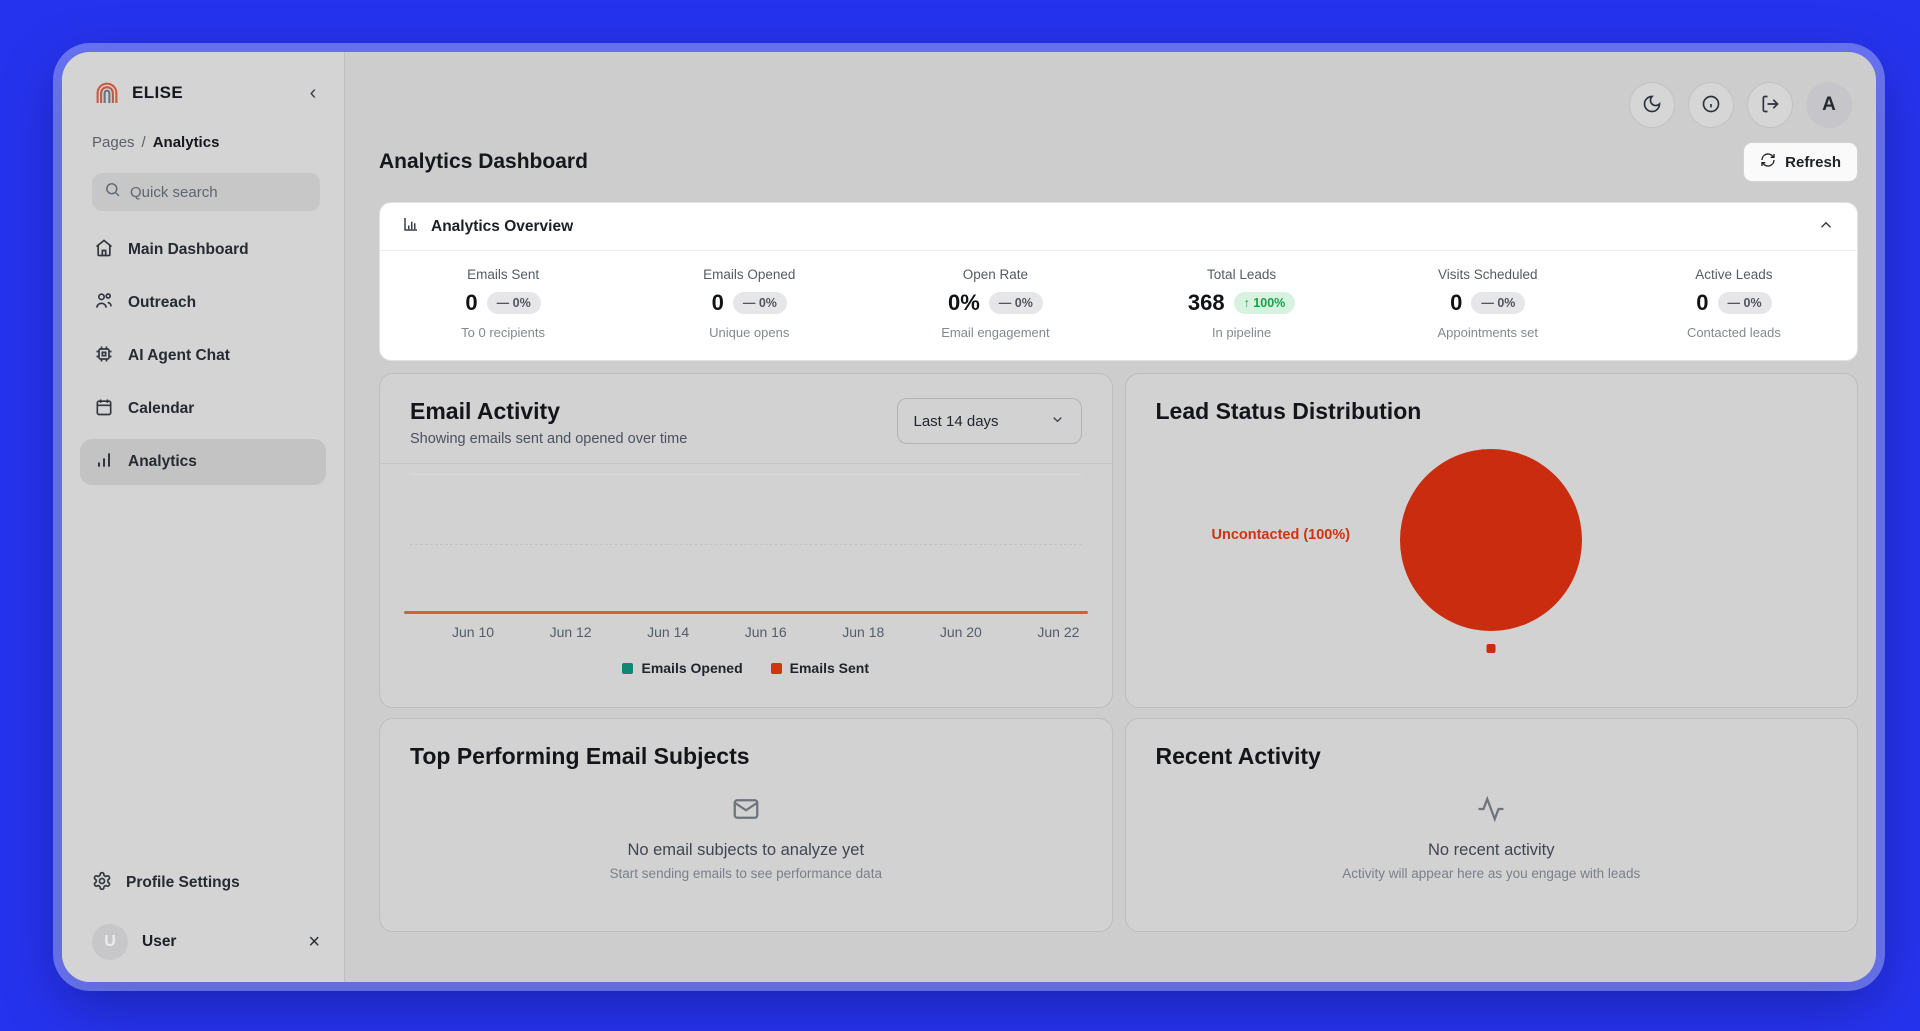 This screenshot has width=1920, height=1031. Describe the element at coordinates (1711, 105) in the screenshot. I see `info-button` at that location.